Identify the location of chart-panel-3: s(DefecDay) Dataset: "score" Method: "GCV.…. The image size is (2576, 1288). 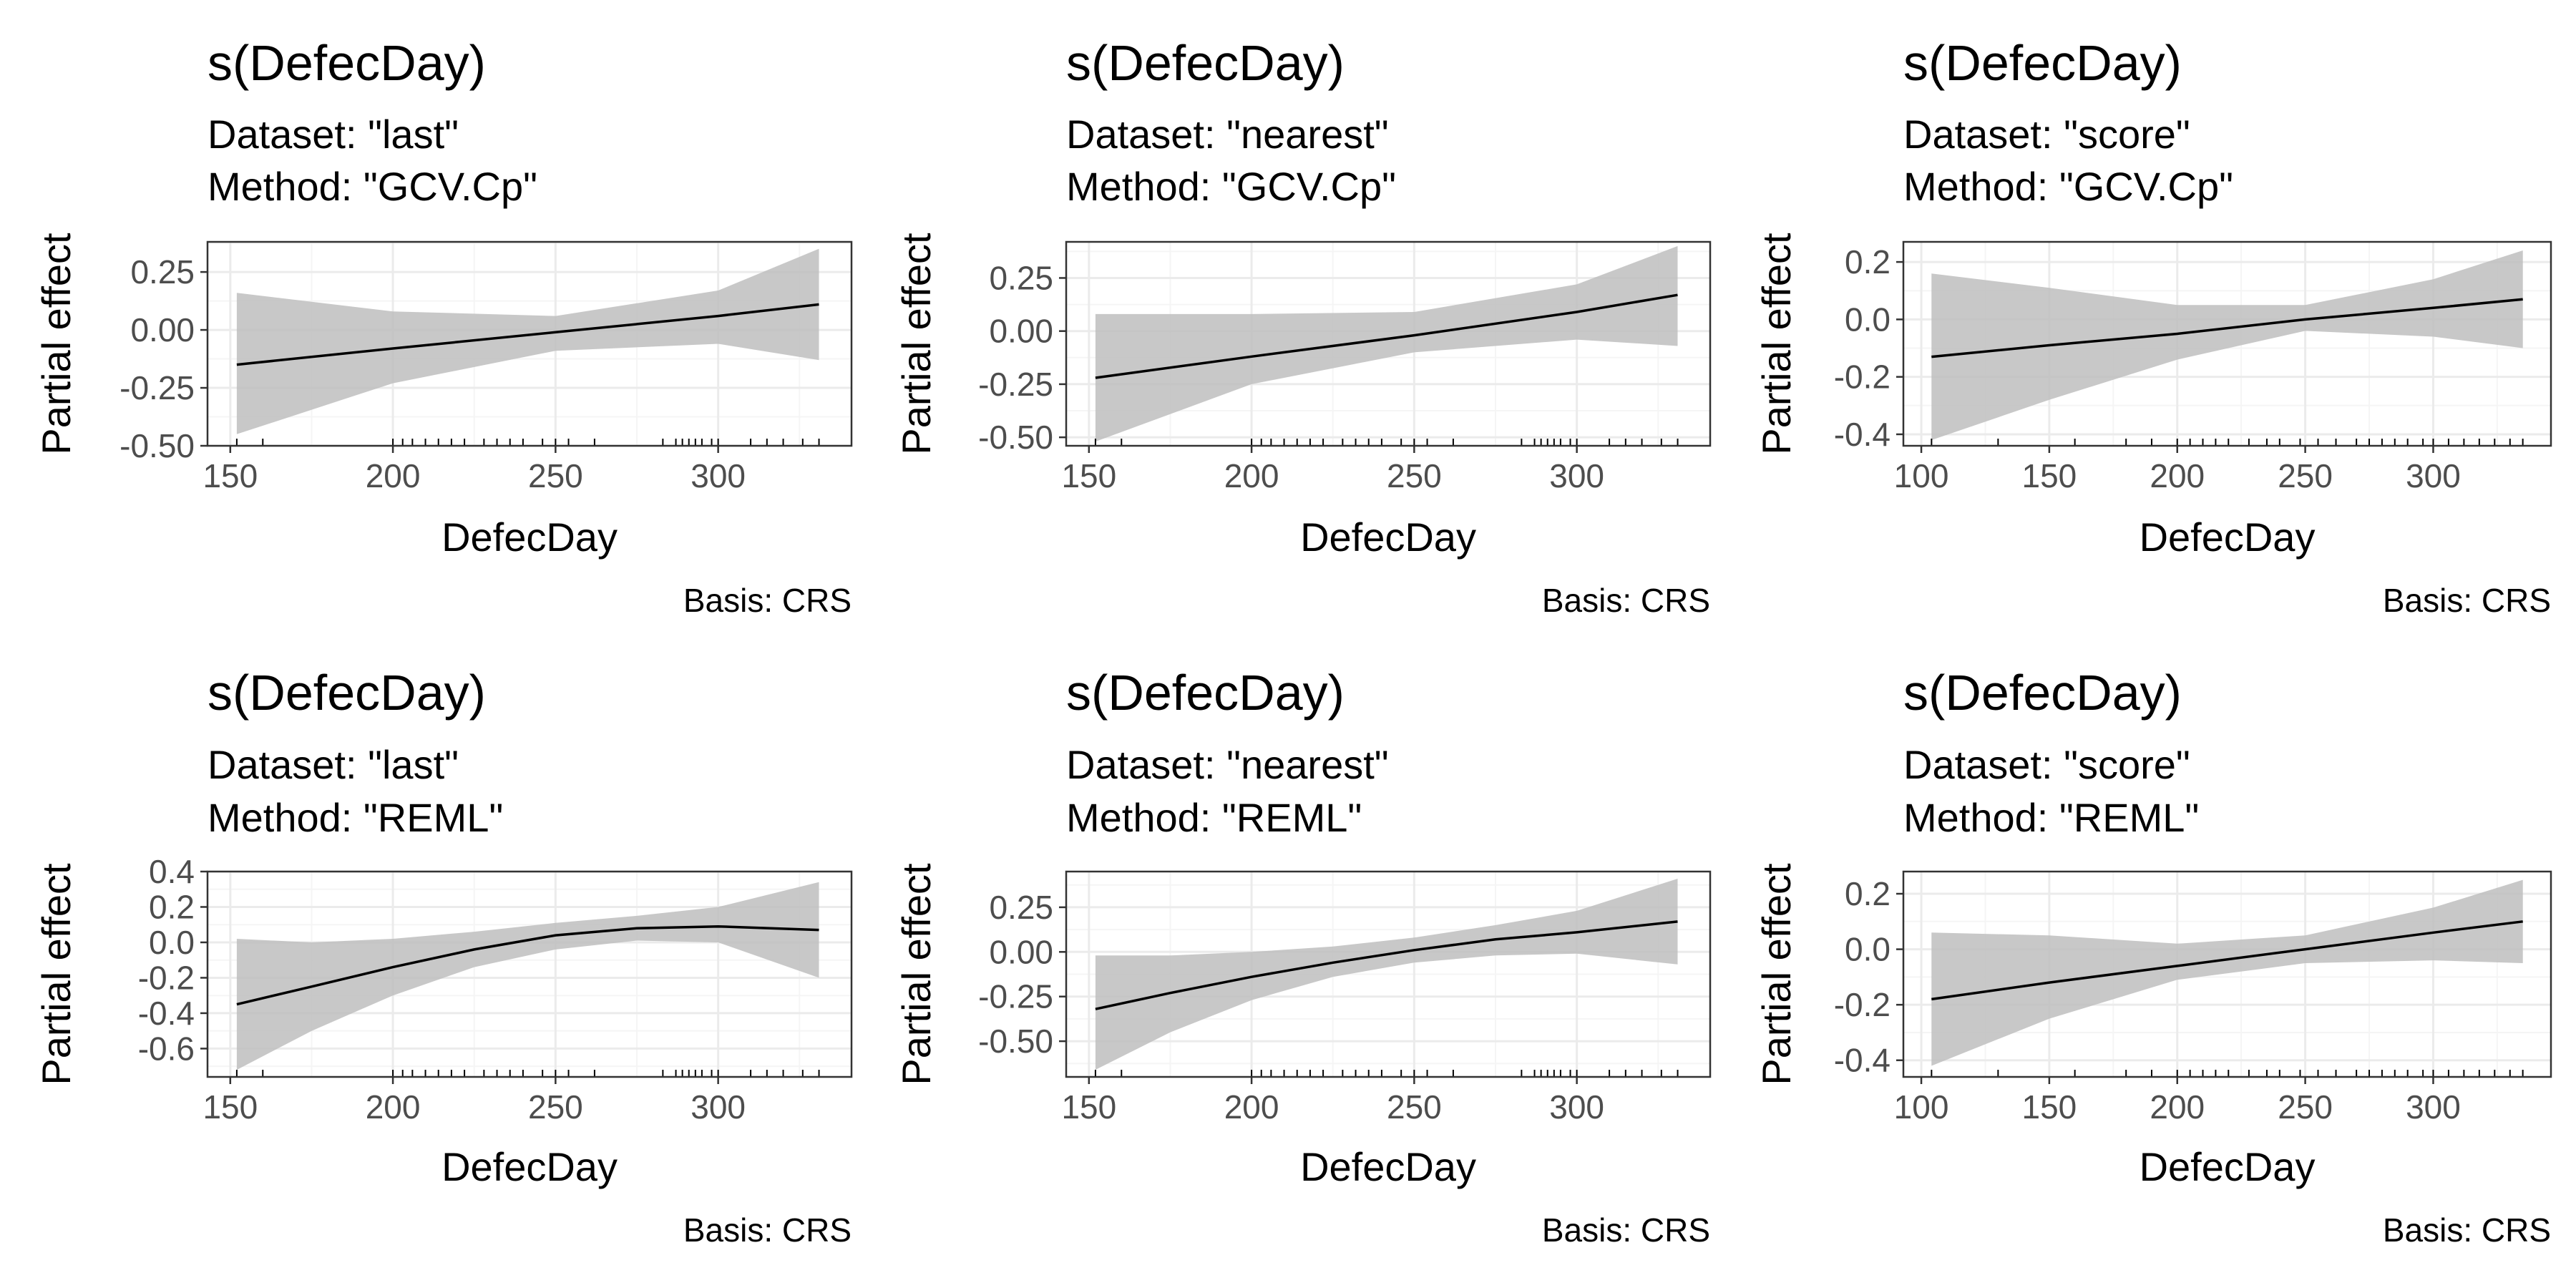
(2153, 327).